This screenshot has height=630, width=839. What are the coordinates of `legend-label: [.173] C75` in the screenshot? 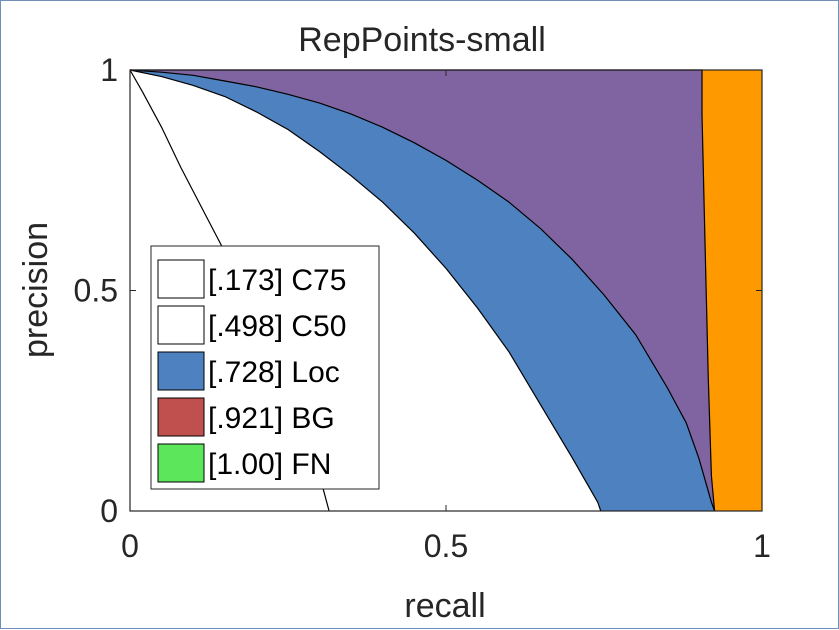 It's located at (277, 280).